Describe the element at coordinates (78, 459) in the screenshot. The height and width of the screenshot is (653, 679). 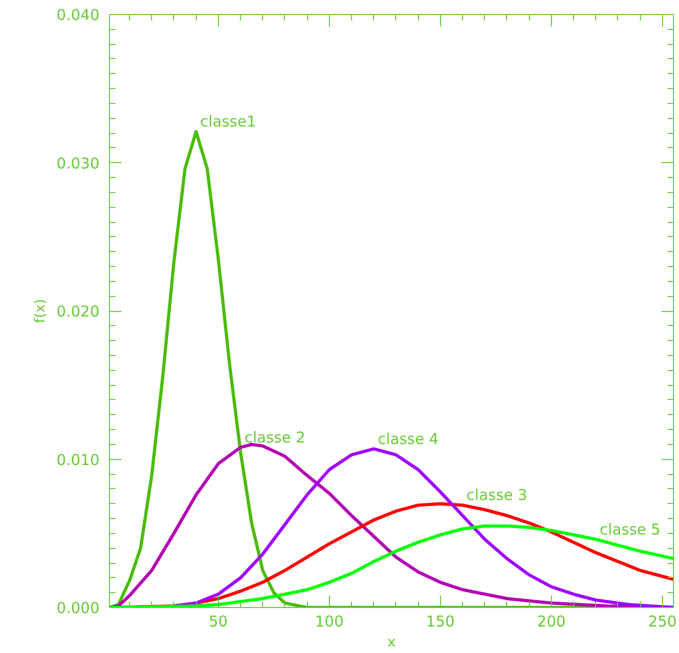
I see `y-tick-label: 0.010` at that location.